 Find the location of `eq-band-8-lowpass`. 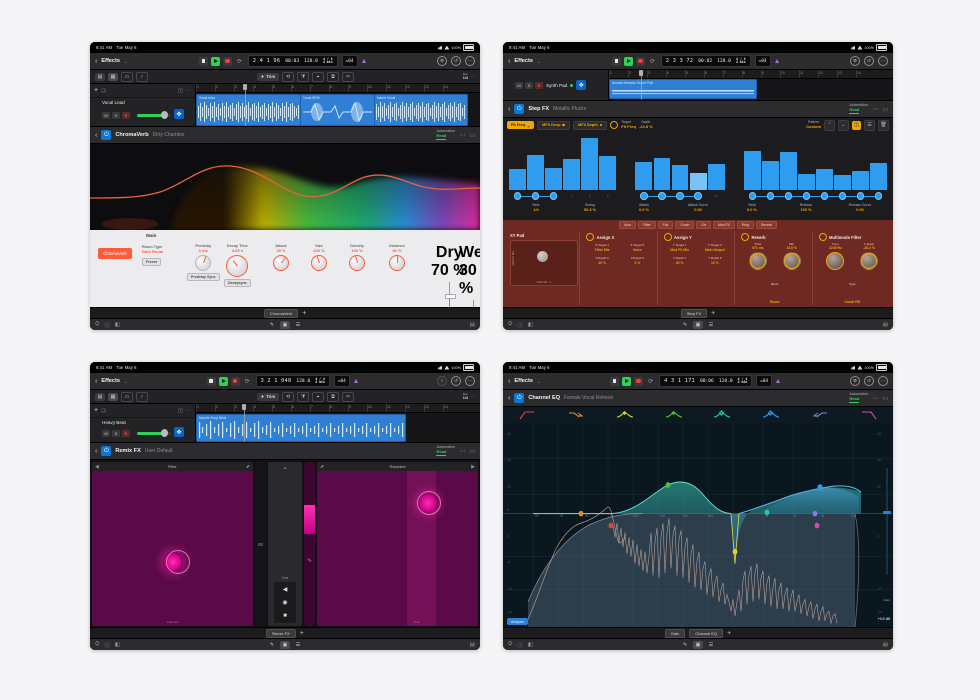

eq-band-8-lowpass is located at coordinates (868, 415).